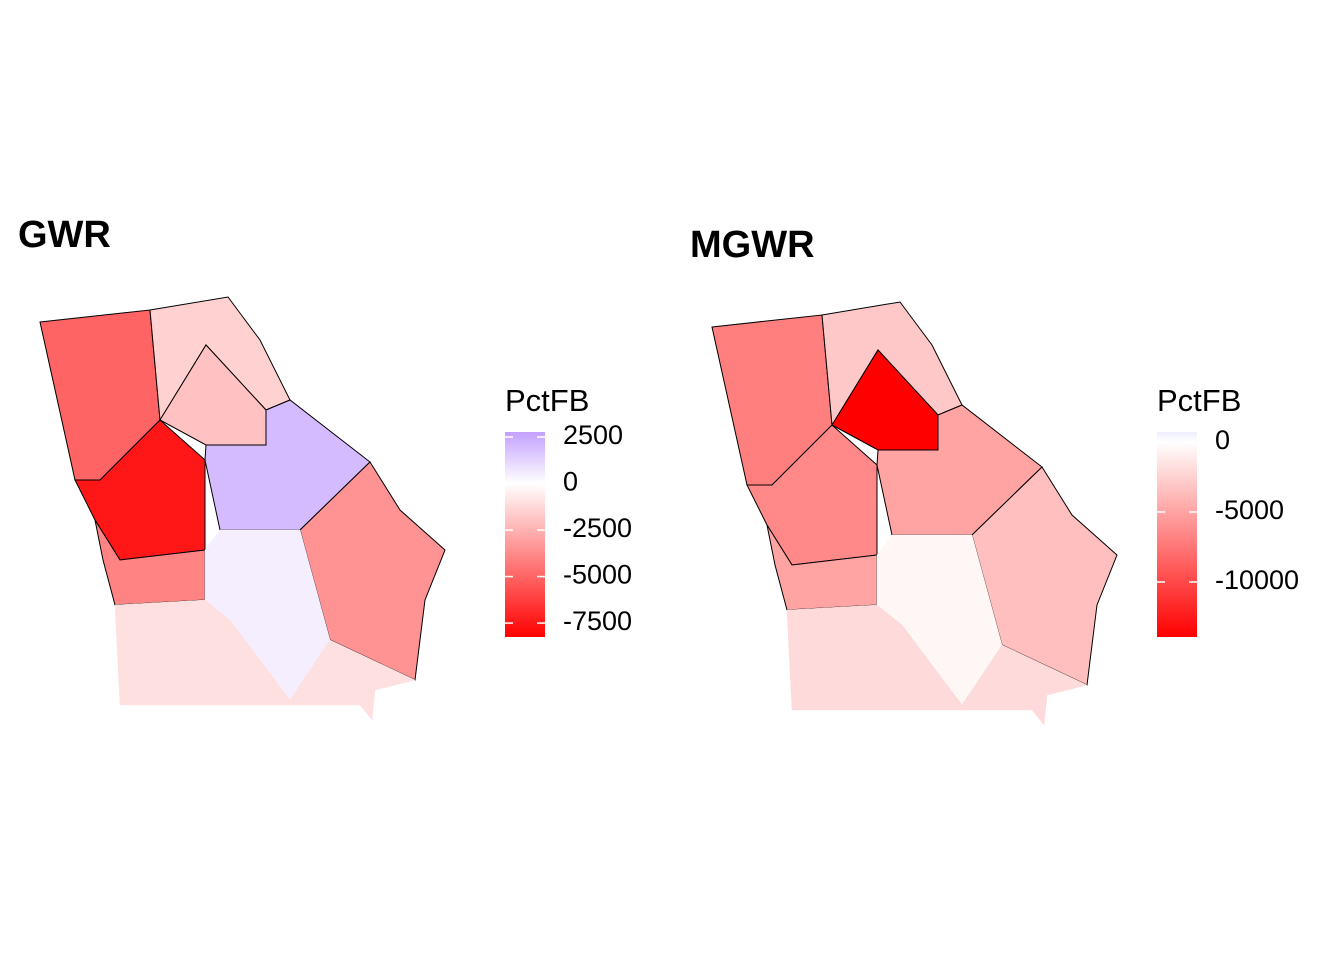 This screenshot has width=1344, height=960. Describe the element at coordinates (597, 528) in the screenshot. I see `legend-tick-label: -2500` at that location.